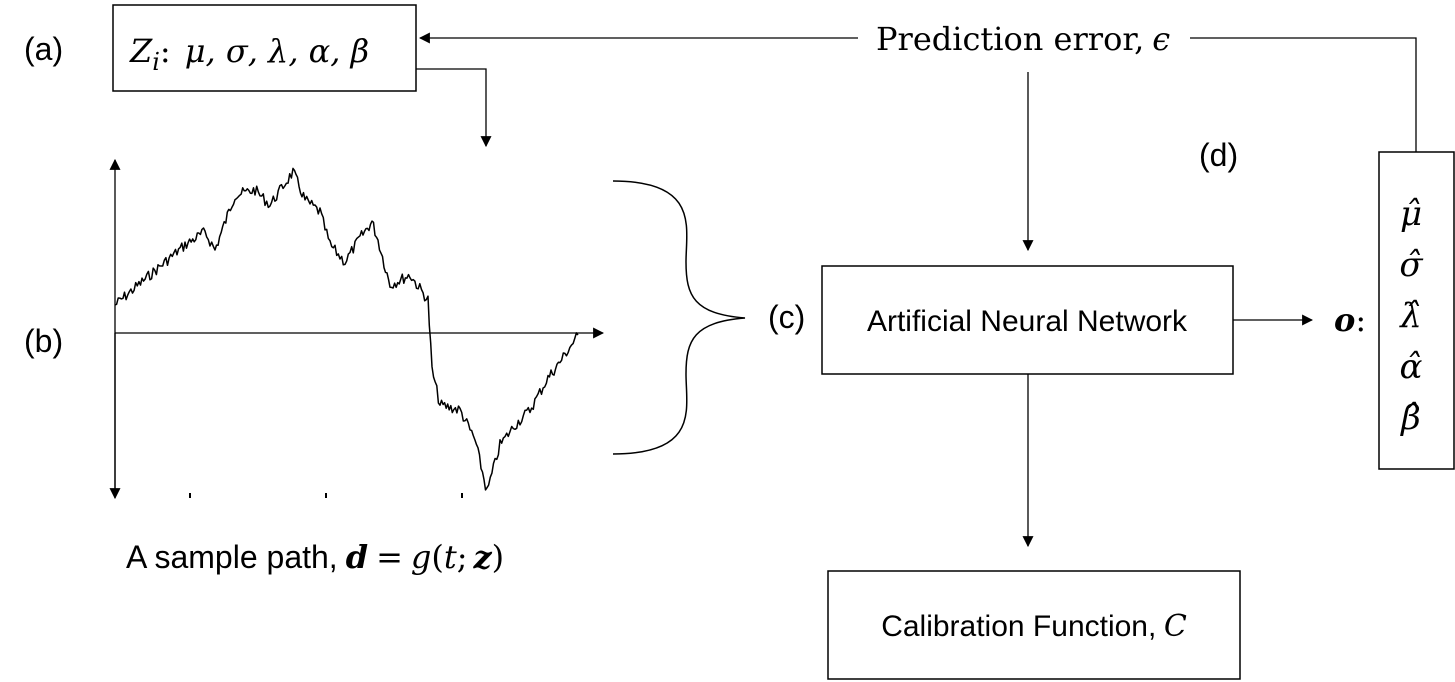  What do you see at coordinates (1023, 39) in the screenshot?
I see `prediction-error-label: Prediction error, ϵ` at bounding box center [1023, 39].